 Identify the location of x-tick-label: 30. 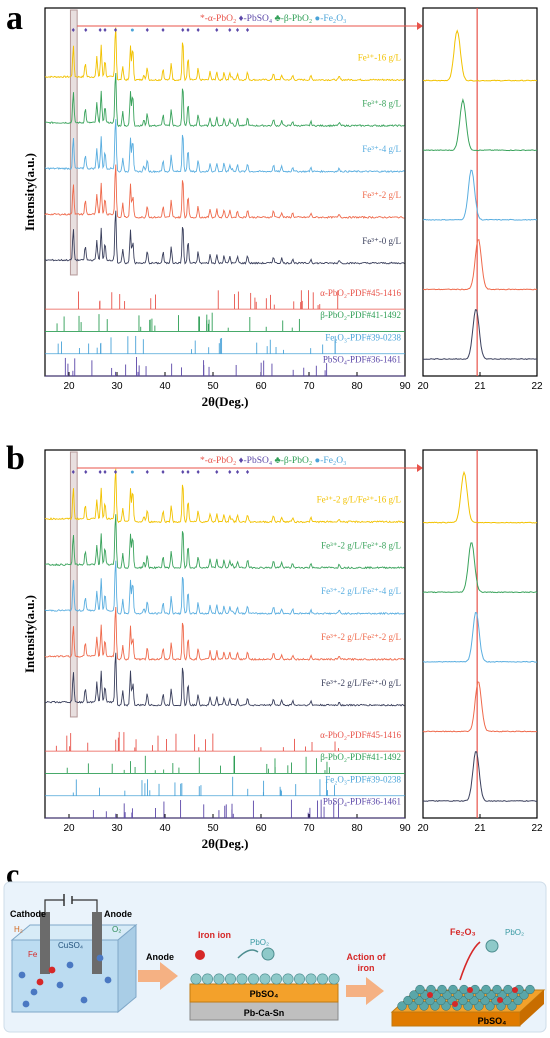
(117, 828).